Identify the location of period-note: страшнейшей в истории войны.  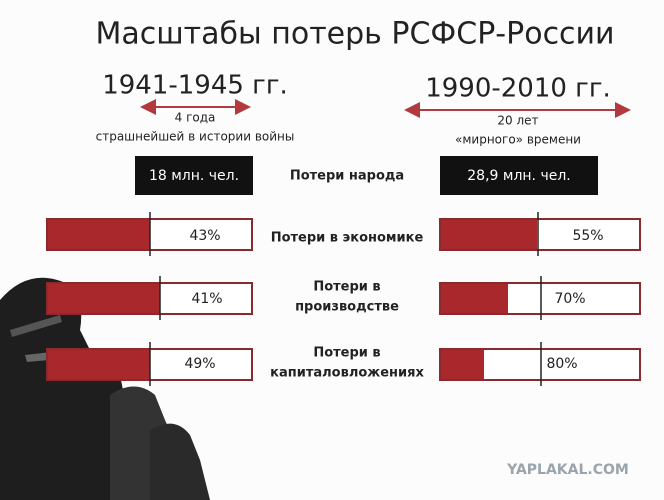
(195, 137).